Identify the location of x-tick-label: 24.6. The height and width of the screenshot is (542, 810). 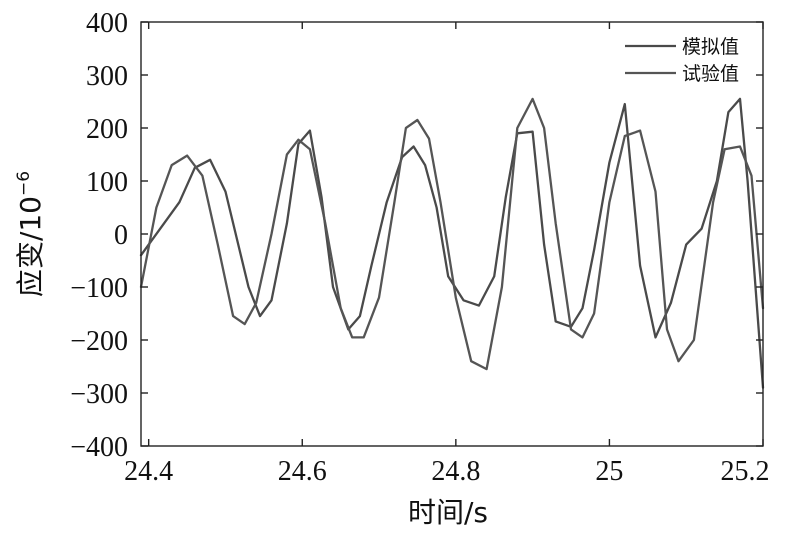
(302, 471).